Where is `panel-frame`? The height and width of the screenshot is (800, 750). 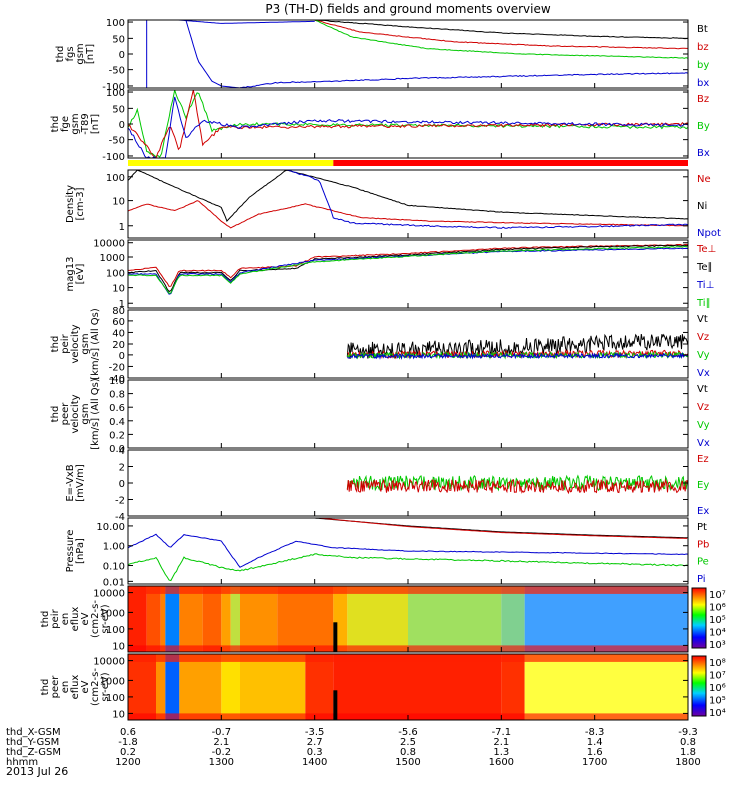 panel-frame is located at coordinates (408, 414).